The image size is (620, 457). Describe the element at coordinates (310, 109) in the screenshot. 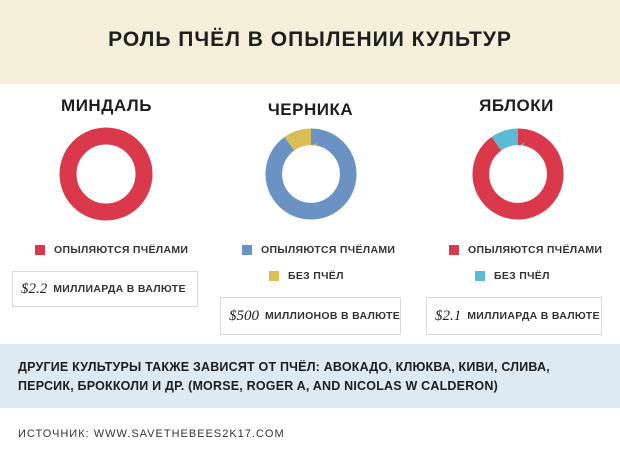

I see `chart-title: ЧЕРНИКА` at that location.